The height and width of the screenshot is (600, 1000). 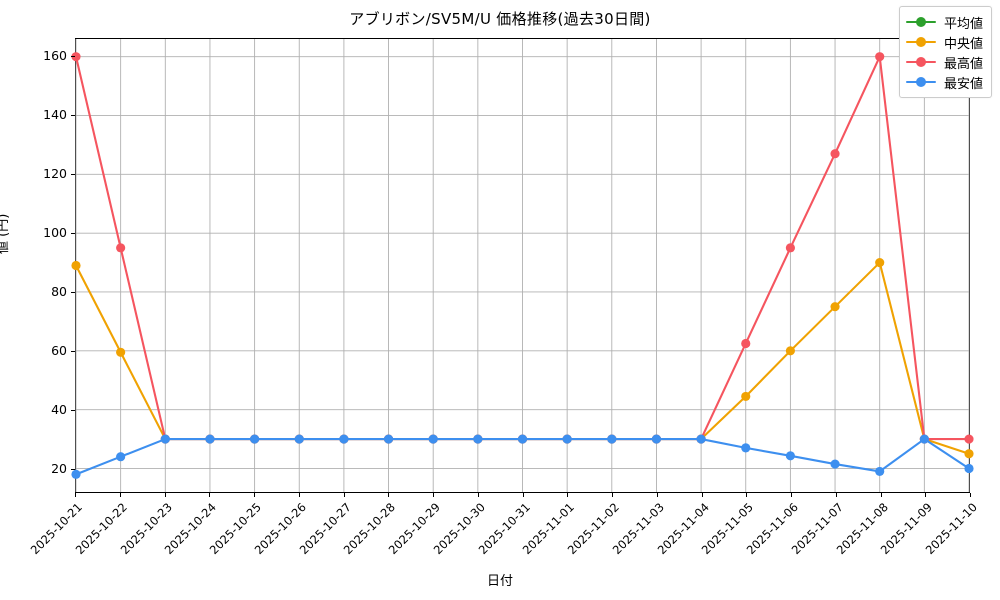 I want to click on legend-label: 最安値, so click(x=963, y=84).